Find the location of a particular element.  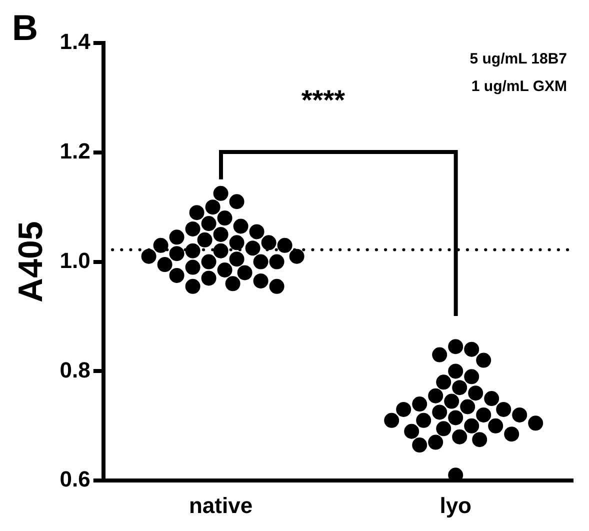

annotation: 5 ug/mL 18B7 is located at coordinates (518, 59).